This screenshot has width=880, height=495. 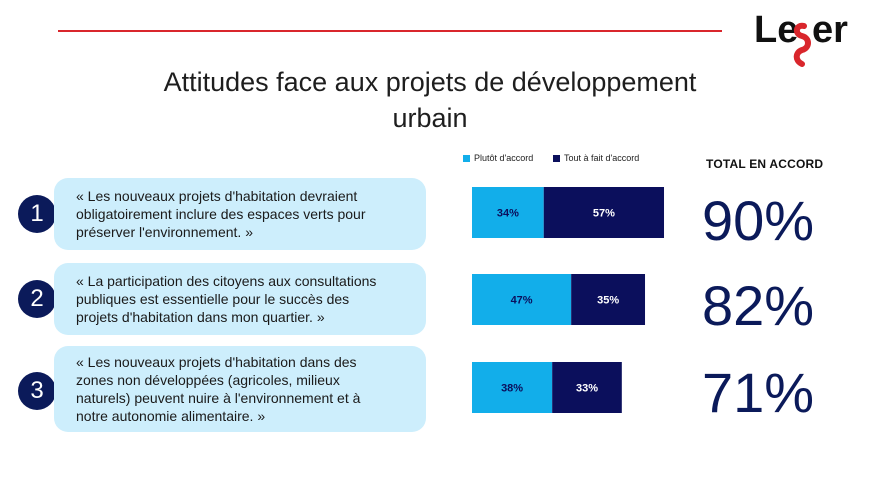 I want to click on bar-label-row2-series2: 35%, so click(x=608, y=301).